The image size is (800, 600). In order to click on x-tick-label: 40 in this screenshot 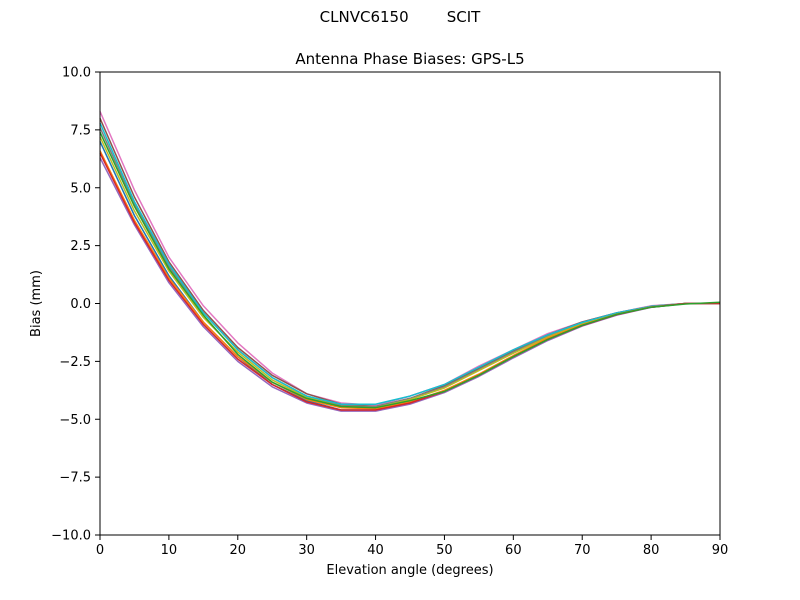, I will do `click(375, 550)`.